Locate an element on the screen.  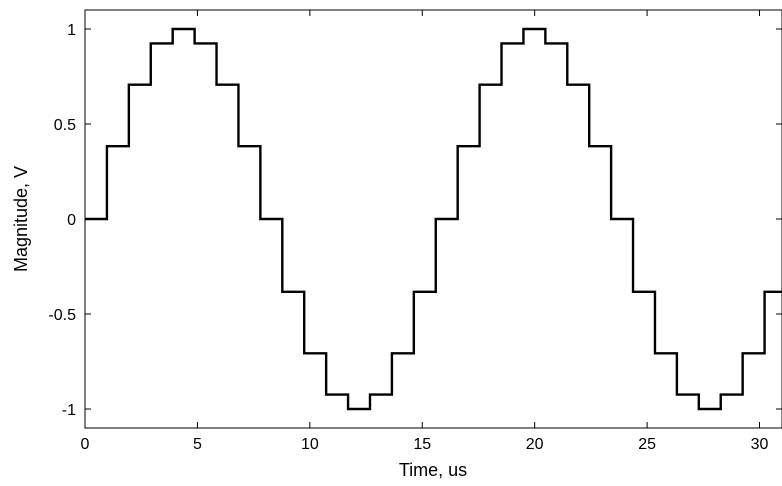
y-axis-label: Magnitude, V is located at coordinates (21, 219).